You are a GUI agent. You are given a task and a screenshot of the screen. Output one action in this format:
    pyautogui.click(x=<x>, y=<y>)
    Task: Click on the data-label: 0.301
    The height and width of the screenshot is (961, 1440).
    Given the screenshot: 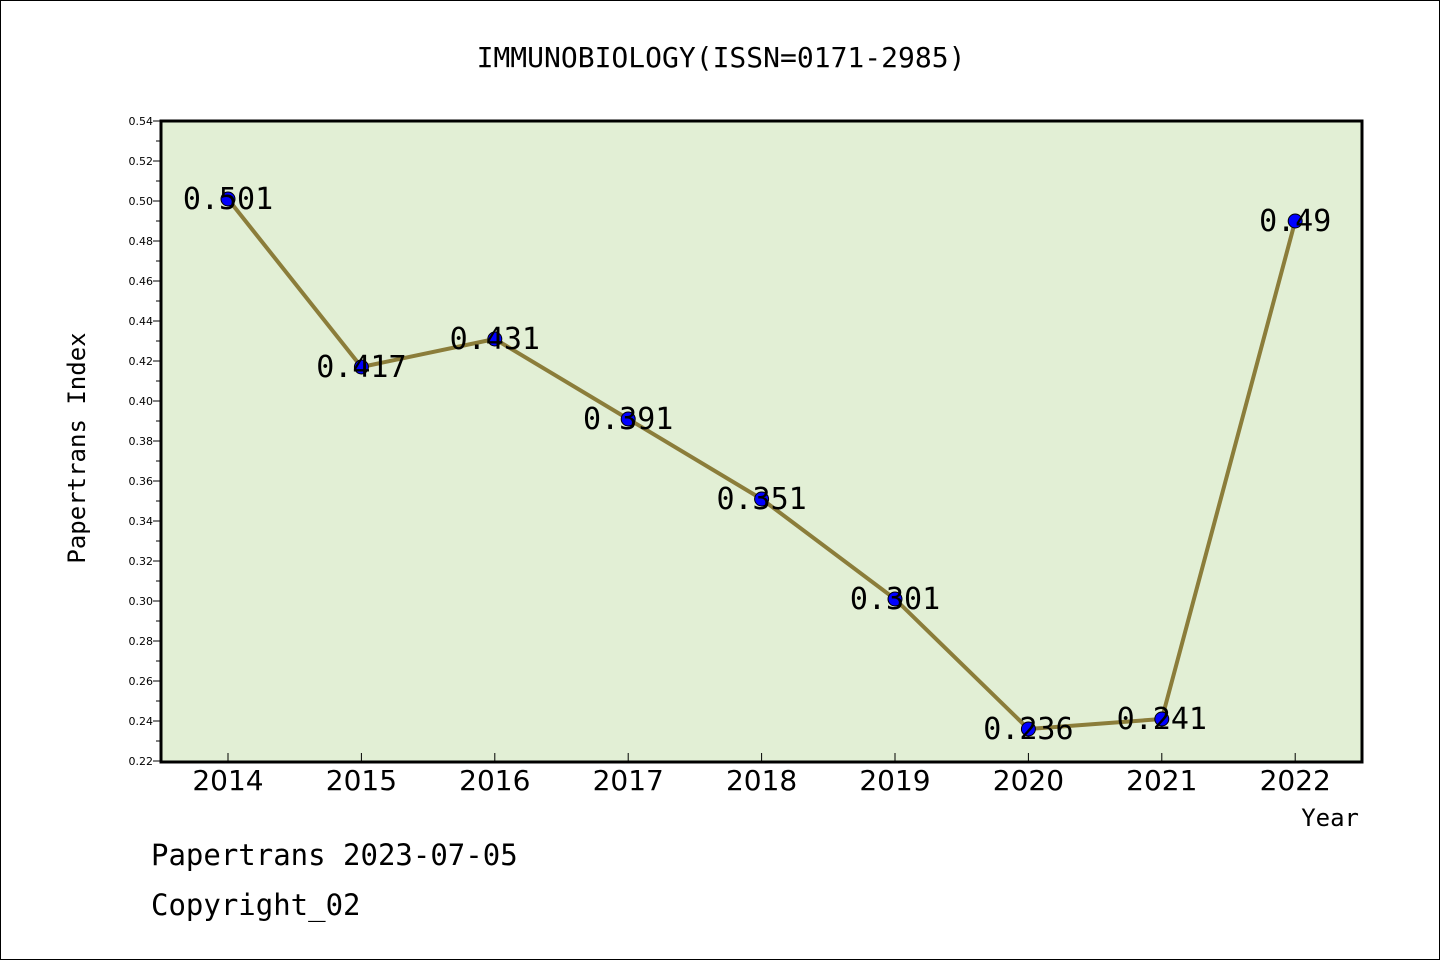 What is the action you would take?
    pyautogui.click(x=895, y=599)
    